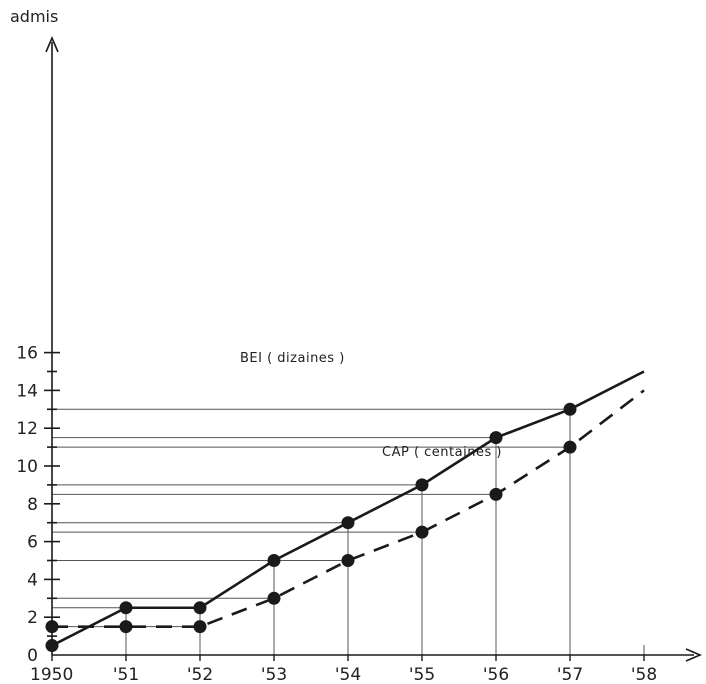 The width and height of the screenshot is (706, 684). What do you see at coordinates (27, 429) in the screenshot?
I see `y-tick-label: 12` at bounding box center [27, 429].